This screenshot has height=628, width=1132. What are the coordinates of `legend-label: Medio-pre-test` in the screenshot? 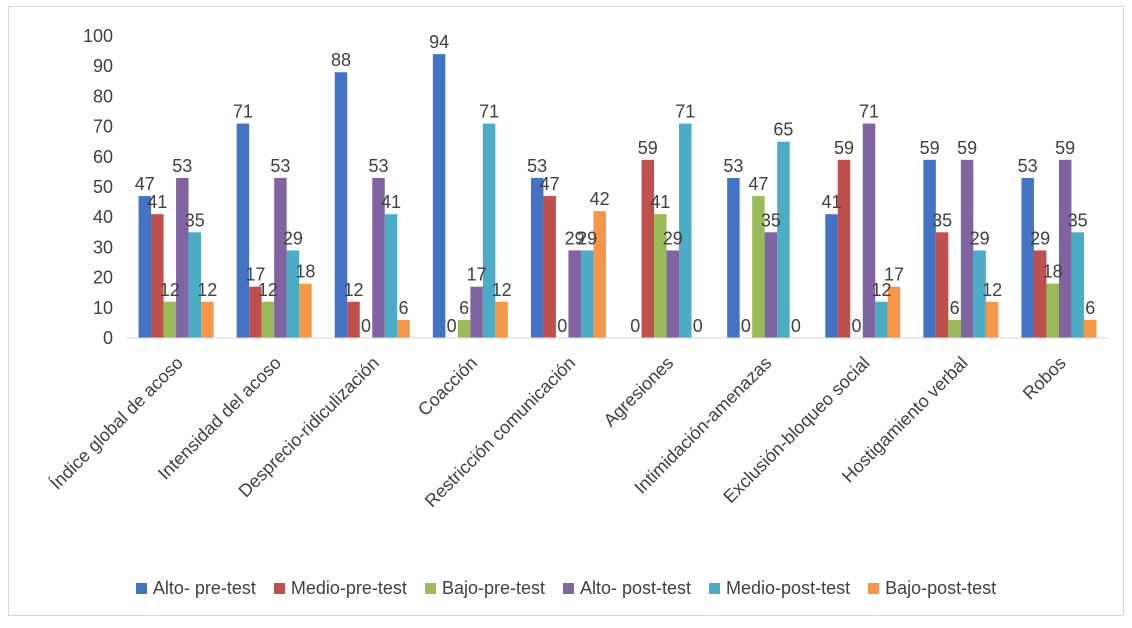 It's located at (349, 588).